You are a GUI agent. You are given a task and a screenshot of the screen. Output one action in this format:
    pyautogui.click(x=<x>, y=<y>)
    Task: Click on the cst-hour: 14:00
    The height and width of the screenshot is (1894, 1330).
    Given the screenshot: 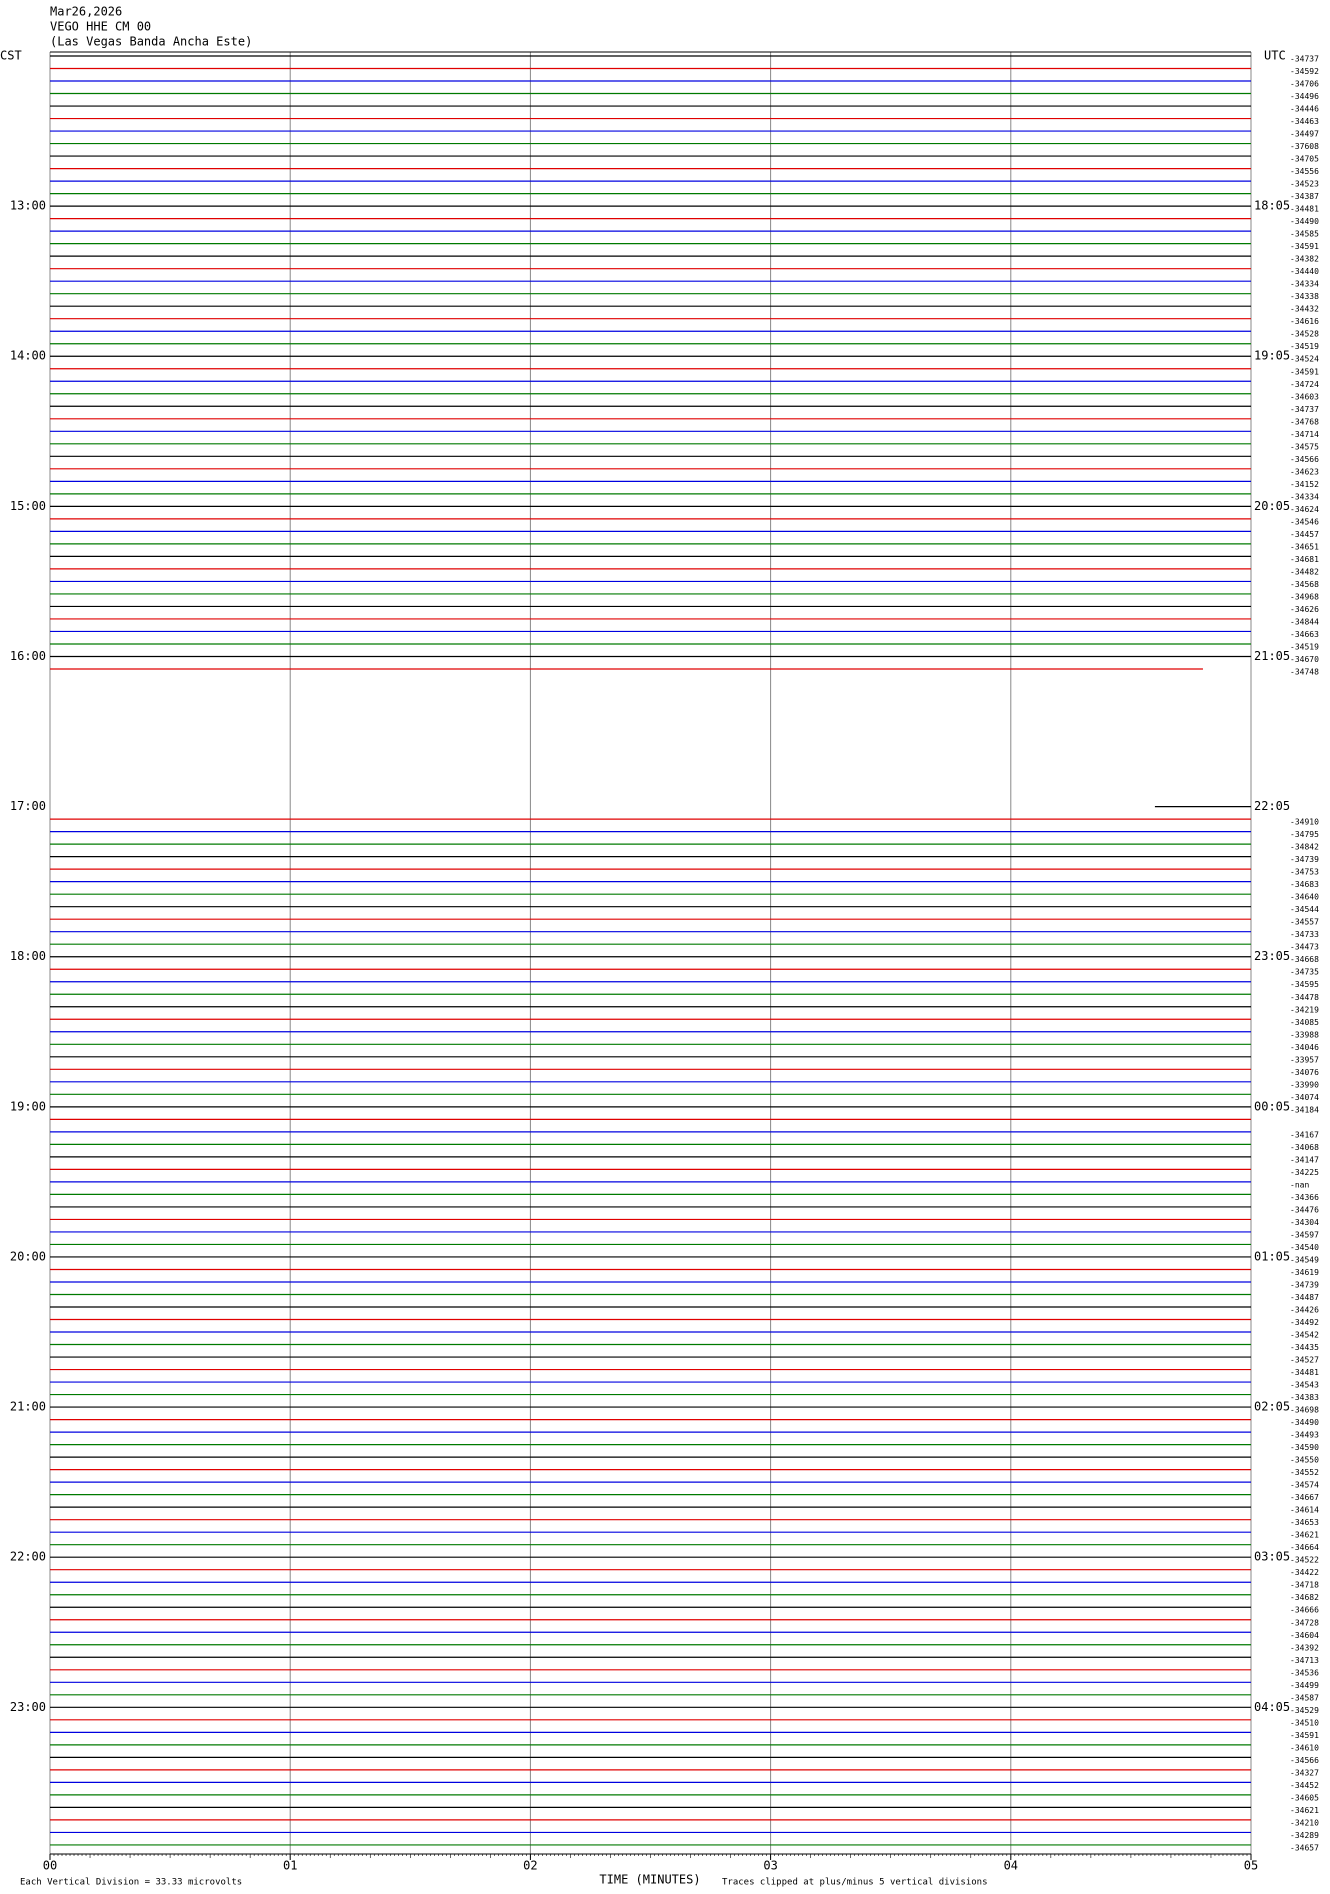 What is the action you would take?
    pyautogui.click(x=28, y=356)
    